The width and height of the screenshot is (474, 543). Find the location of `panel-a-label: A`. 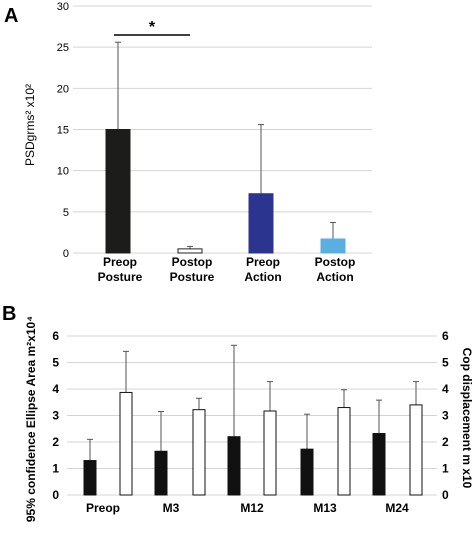

panel-a-label: A is located at coordinates (11, 16).